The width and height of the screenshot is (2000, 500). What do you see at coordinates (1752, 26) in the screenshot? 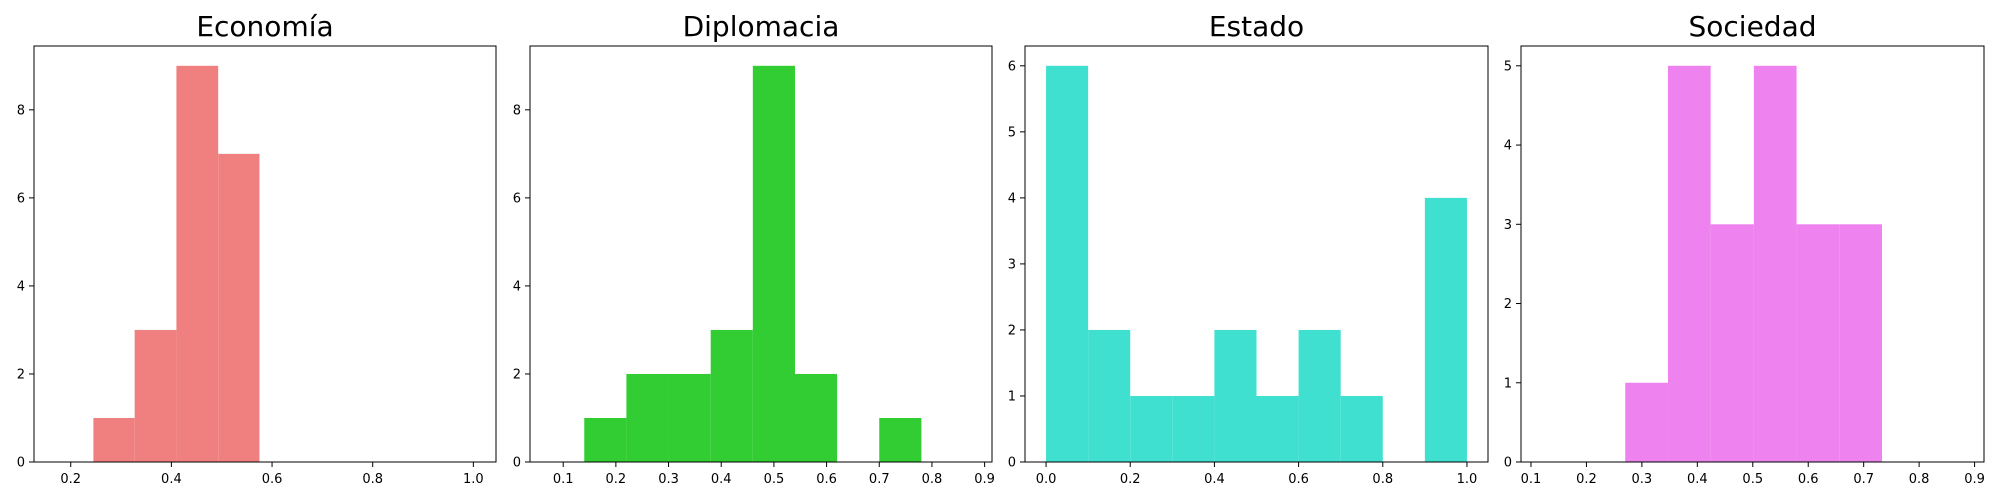
I see `chart-title-sociedad: Sociedad` at bounding box center [1752, 26].